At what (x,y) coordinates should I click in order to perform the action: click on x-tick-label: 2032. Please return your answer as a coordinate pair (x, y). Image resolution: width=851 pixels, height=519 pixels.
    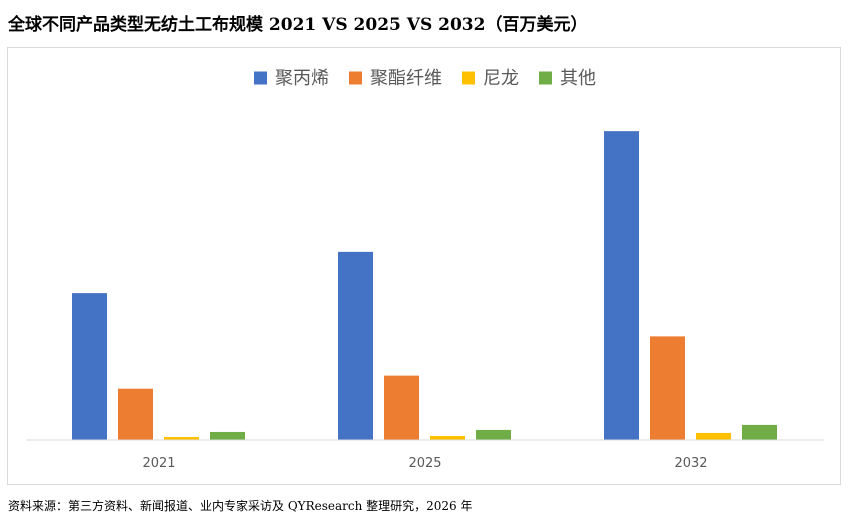
    Looking at the image, I should click on (690, 463).